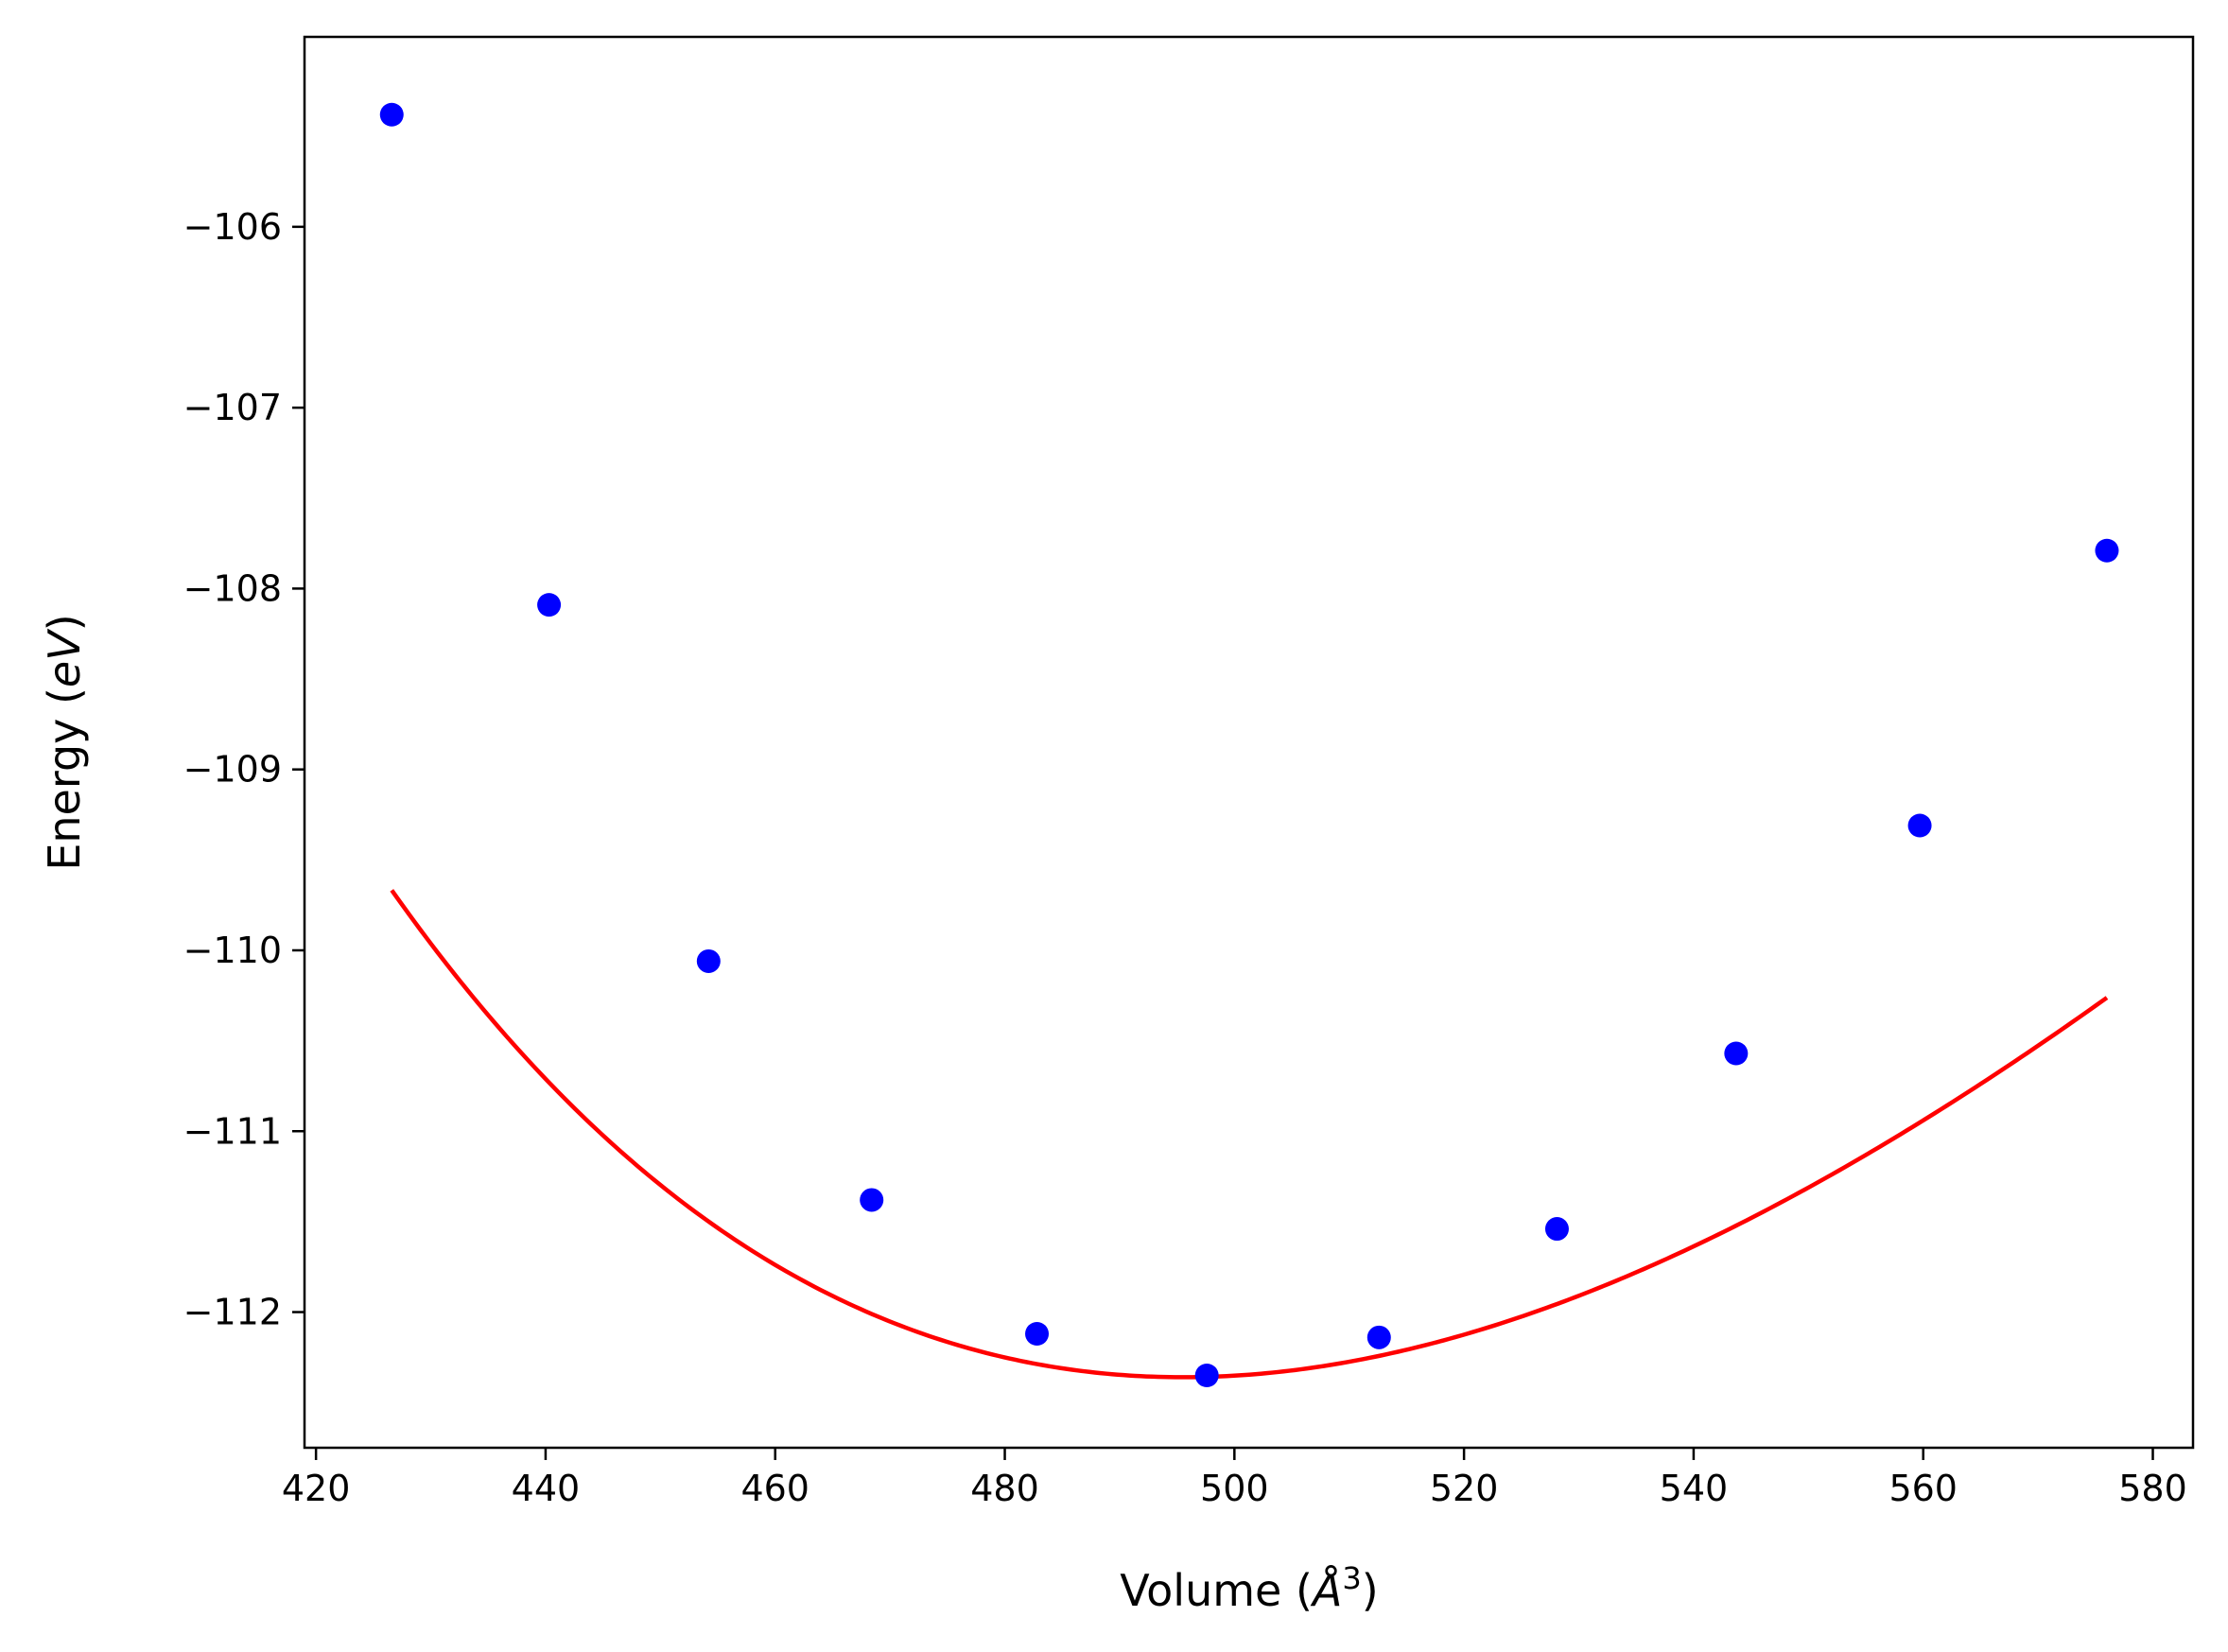 This screenshot has height=1652, width=2228. I want to click on y-tick-label: −110, so click(232, 951).